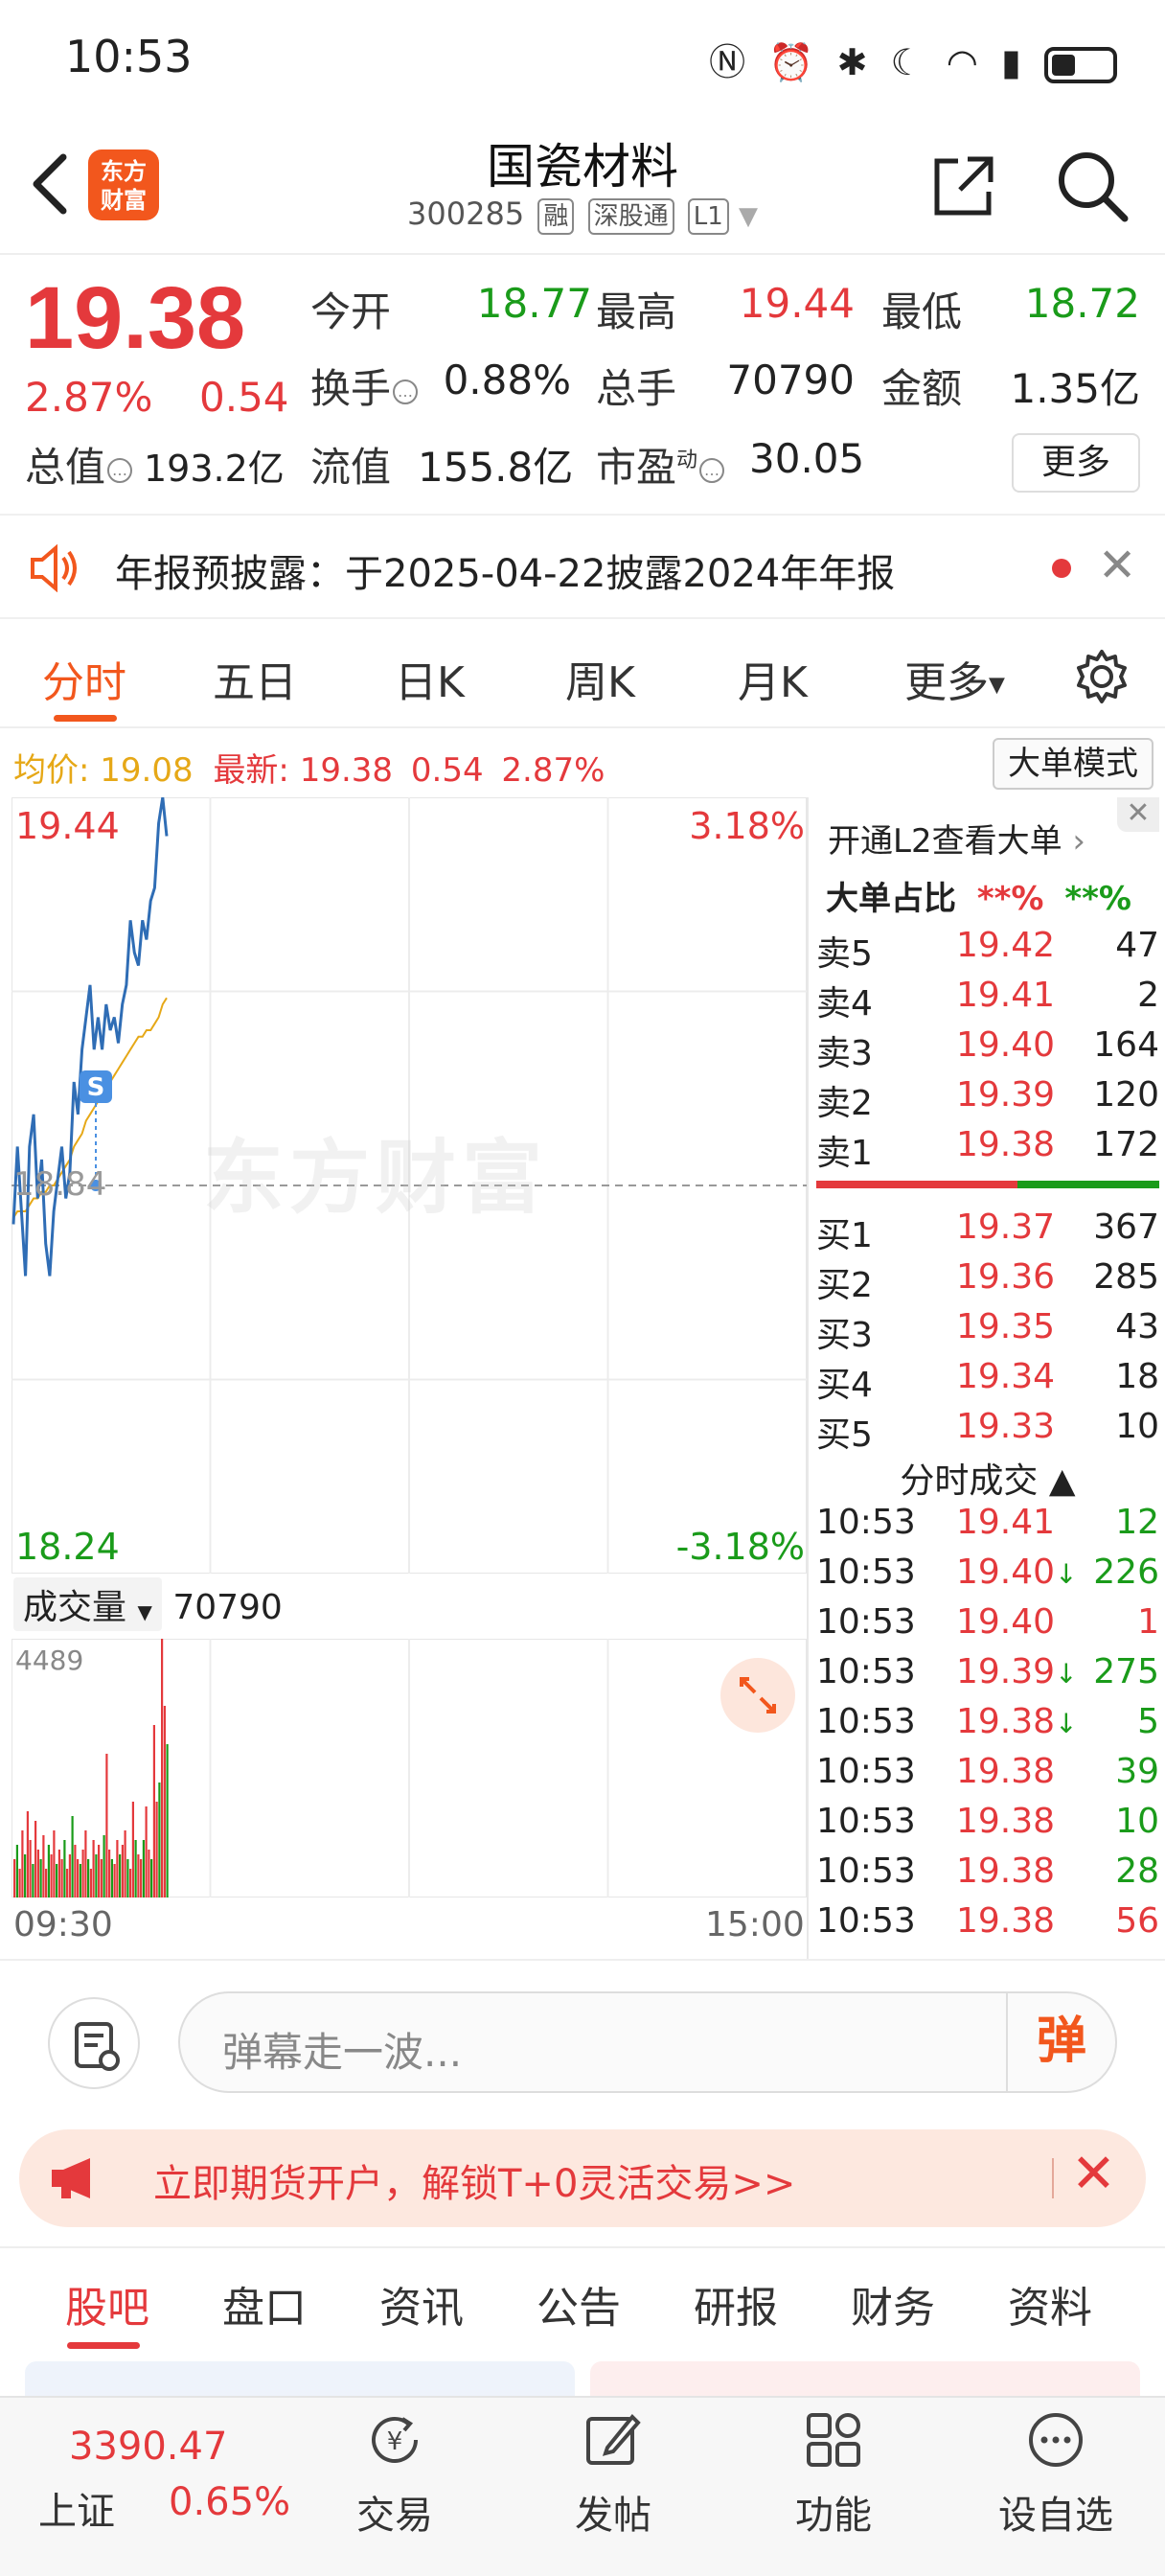  What do you see at coordinates (834, 2440) in the screenshot?
I see `grid-icon` at bounding box center [834, 2440].